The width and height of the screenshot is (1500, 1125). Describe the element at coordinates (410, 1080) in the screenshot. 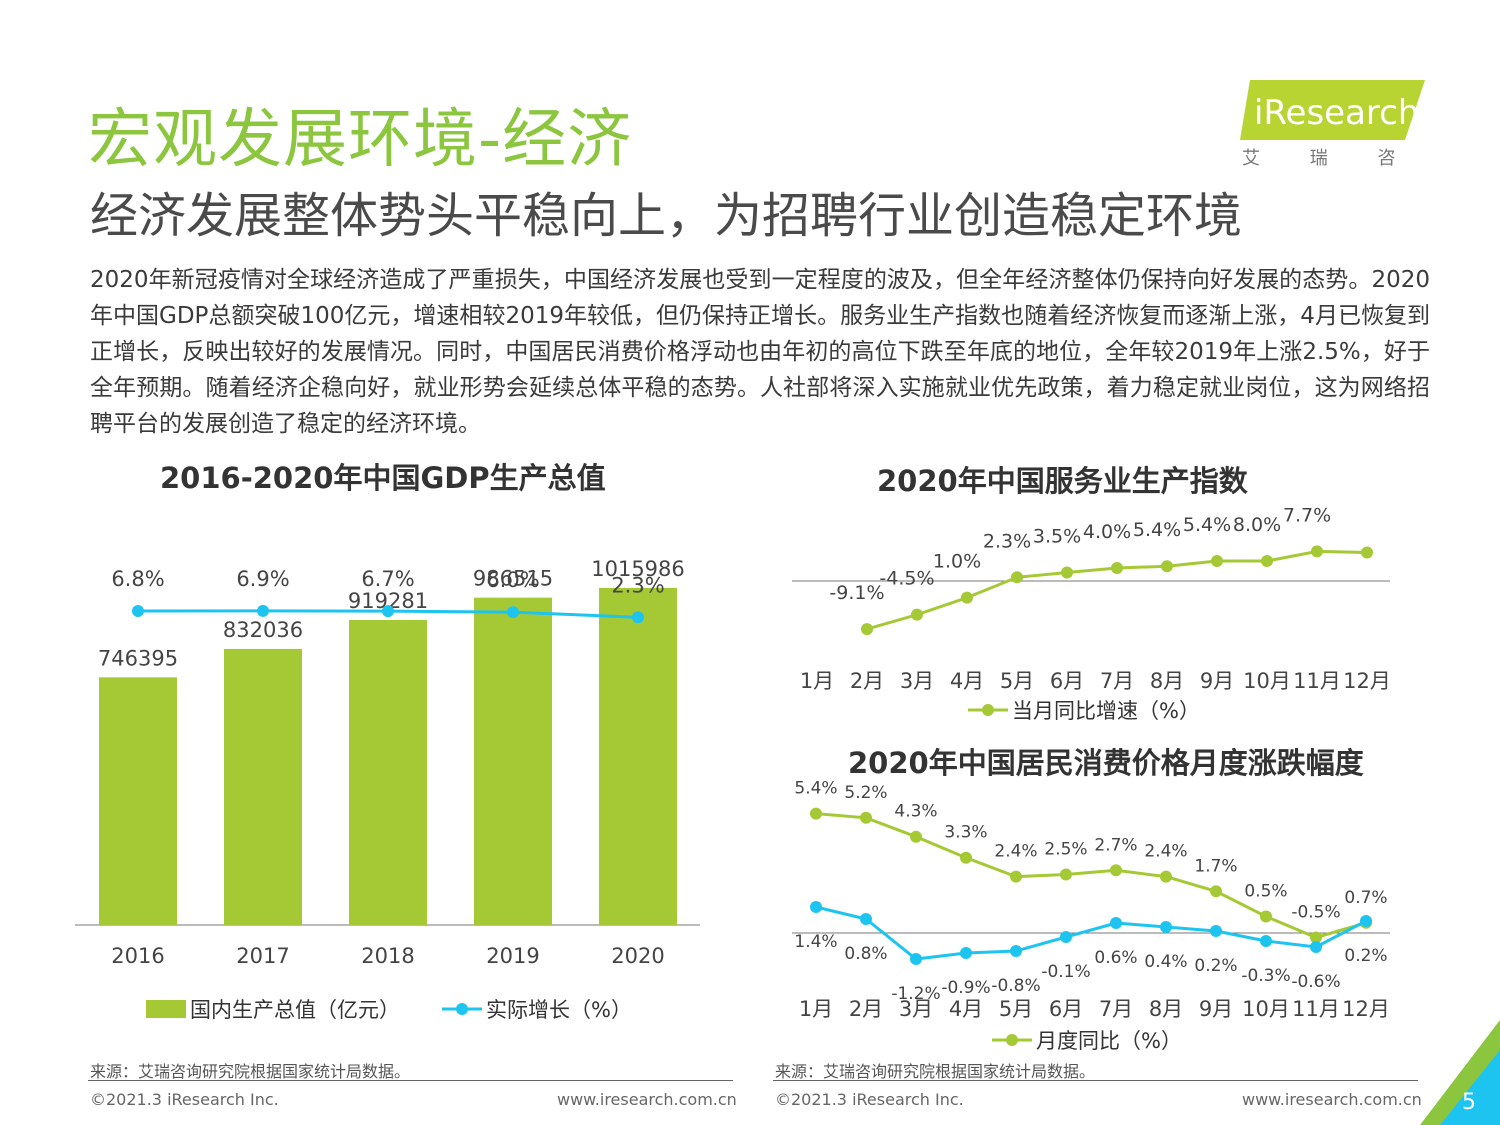

I see `footer-divider-left` at that location.